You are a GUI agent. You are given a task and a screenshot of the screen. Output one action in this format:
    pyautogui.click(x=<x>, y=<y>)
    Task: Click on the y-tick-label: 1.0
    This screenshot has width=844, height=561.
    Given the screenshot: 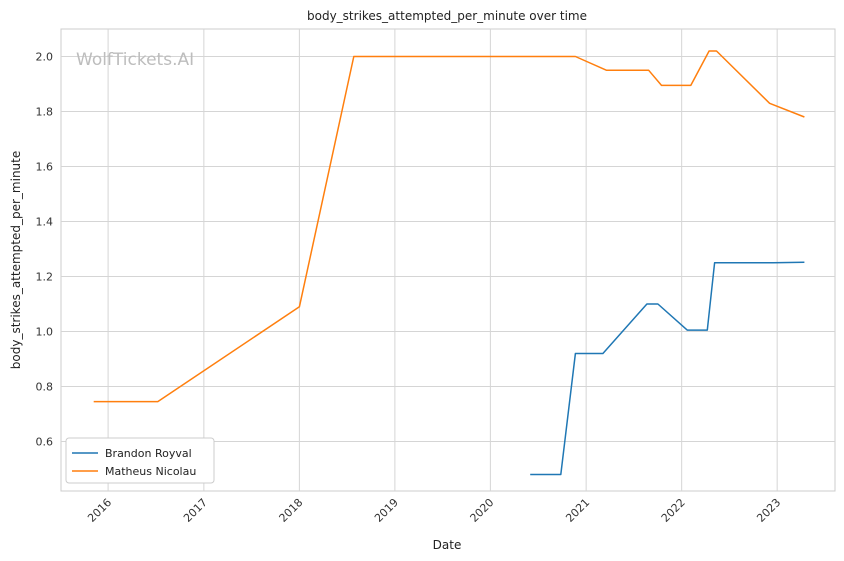 What is the action you would take?
    pyautogui.click(x=45, y=332)
    